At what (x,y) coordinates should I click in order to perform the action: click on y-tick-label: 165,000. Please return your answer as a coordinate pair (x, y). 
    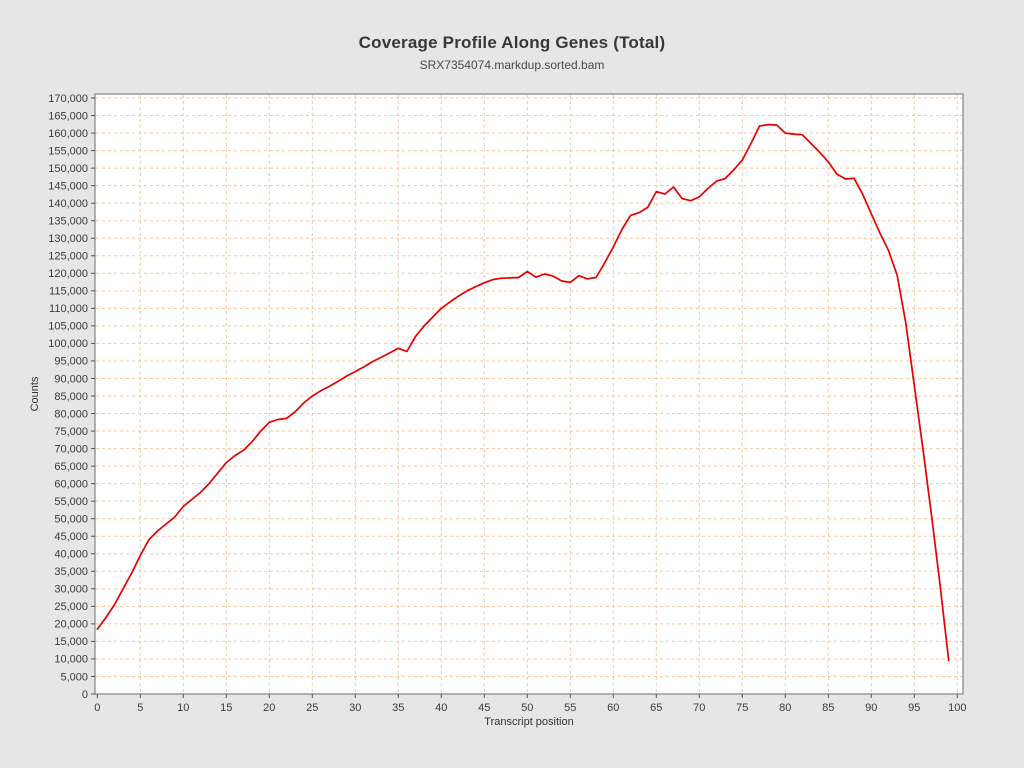
    Looking at the image, I should click on (68, 116).